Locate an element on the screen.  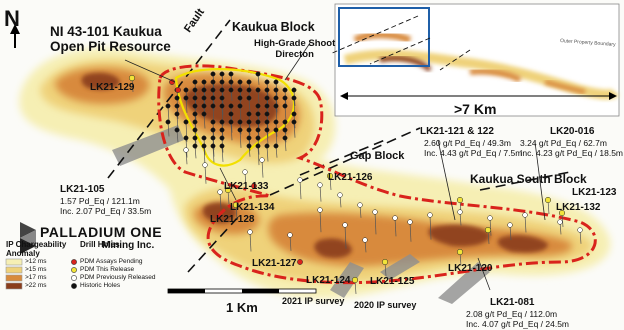
hole-label-lk21-081: LK21-081 is located at coordinates (512, 302).